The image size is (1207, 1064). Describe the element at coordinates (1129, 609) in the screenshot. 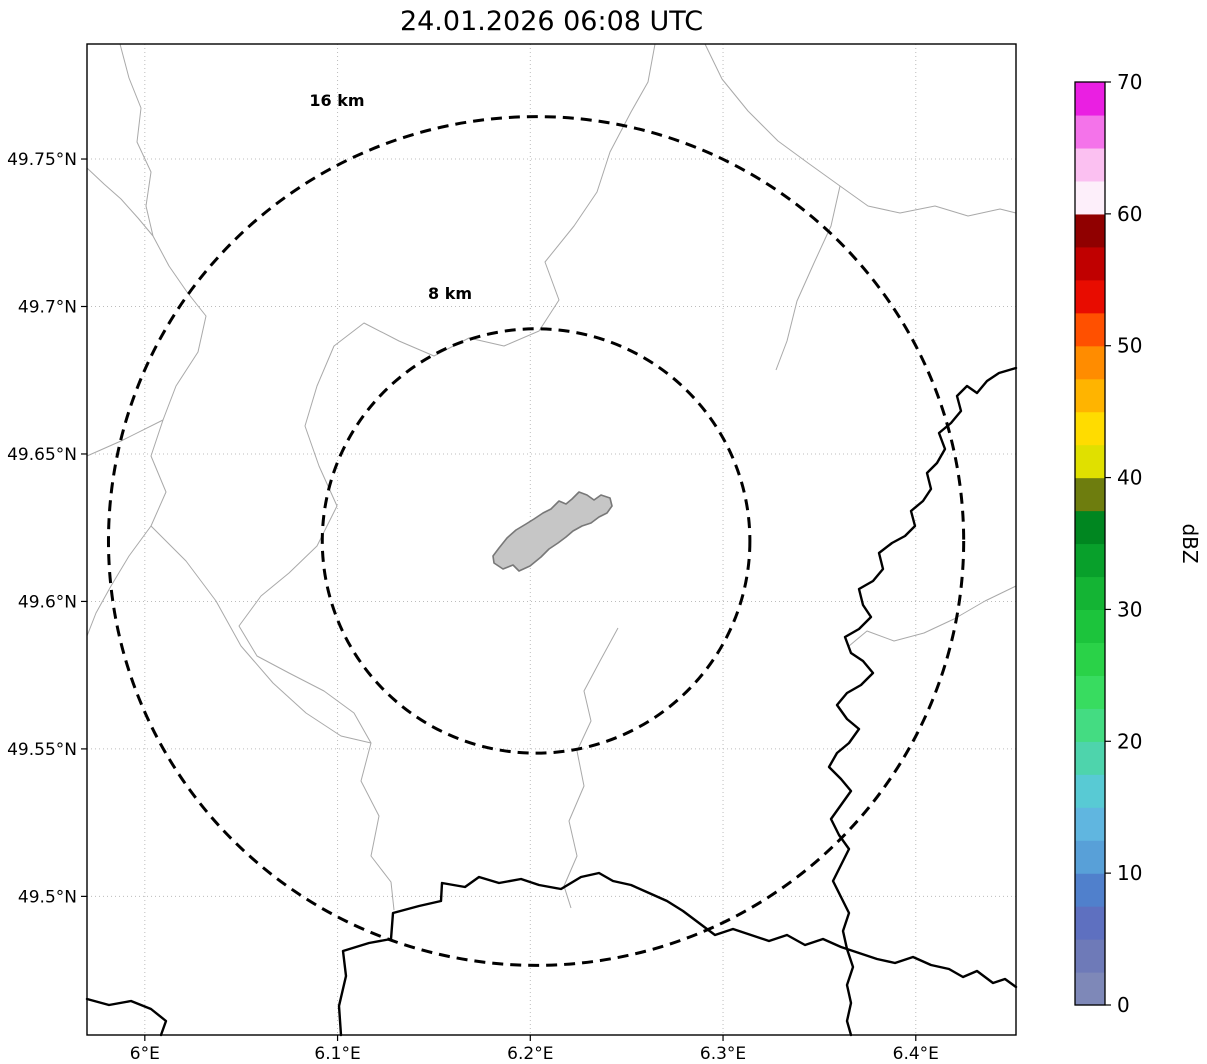

I see `colorbar-tick-label: 30` at that location.